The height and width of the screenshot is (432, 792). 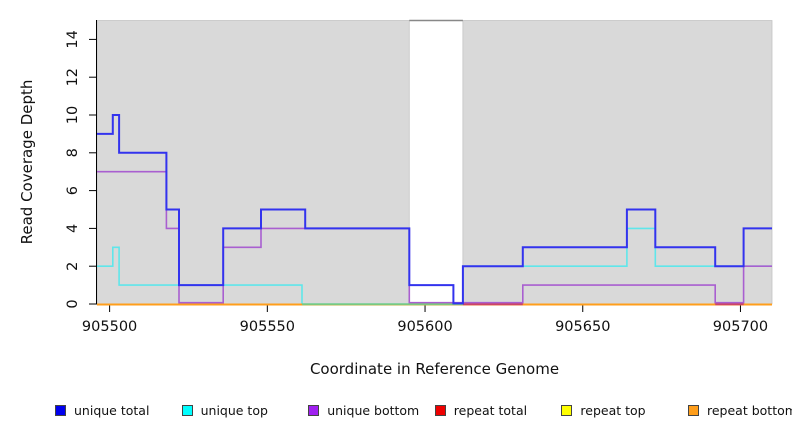 What do you see at coordinates (109, 327) in the screenshot?
I see `x-tick-label: 905500` at bounding box center [109, 327].